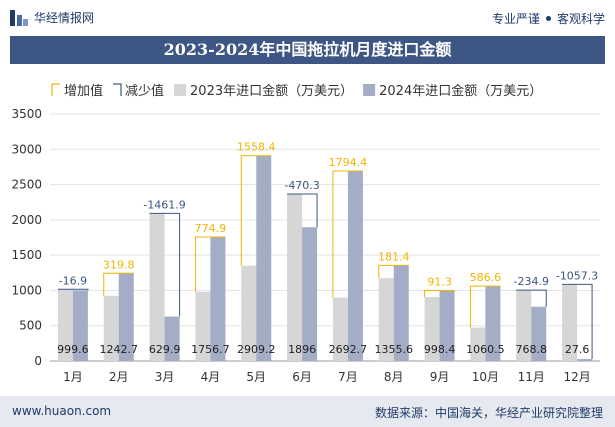  Describe the element at coordinates (307, 18) in the screenshot. I see `top-bar: 华经情报网 专业严谨 客观科学` at that location.